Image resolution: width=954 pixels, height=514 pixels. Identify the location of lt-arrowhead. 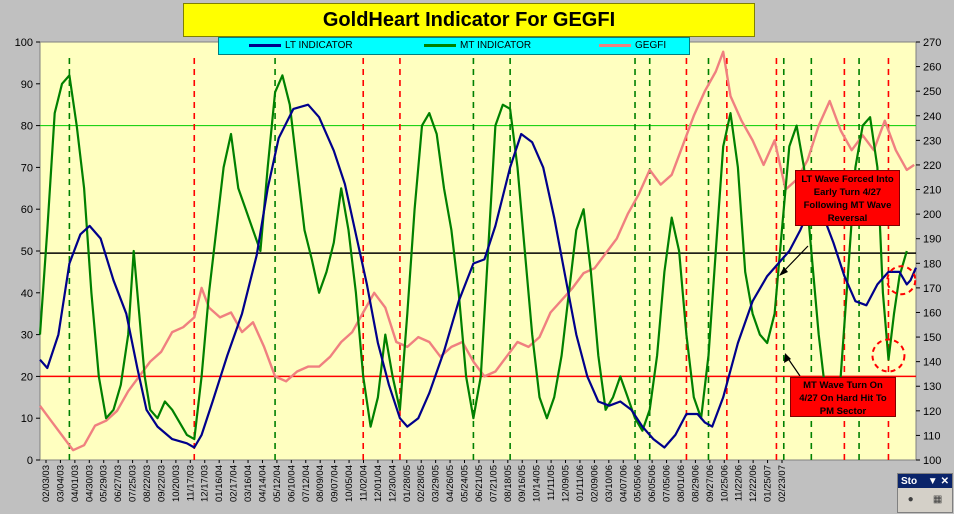
(783, 271).